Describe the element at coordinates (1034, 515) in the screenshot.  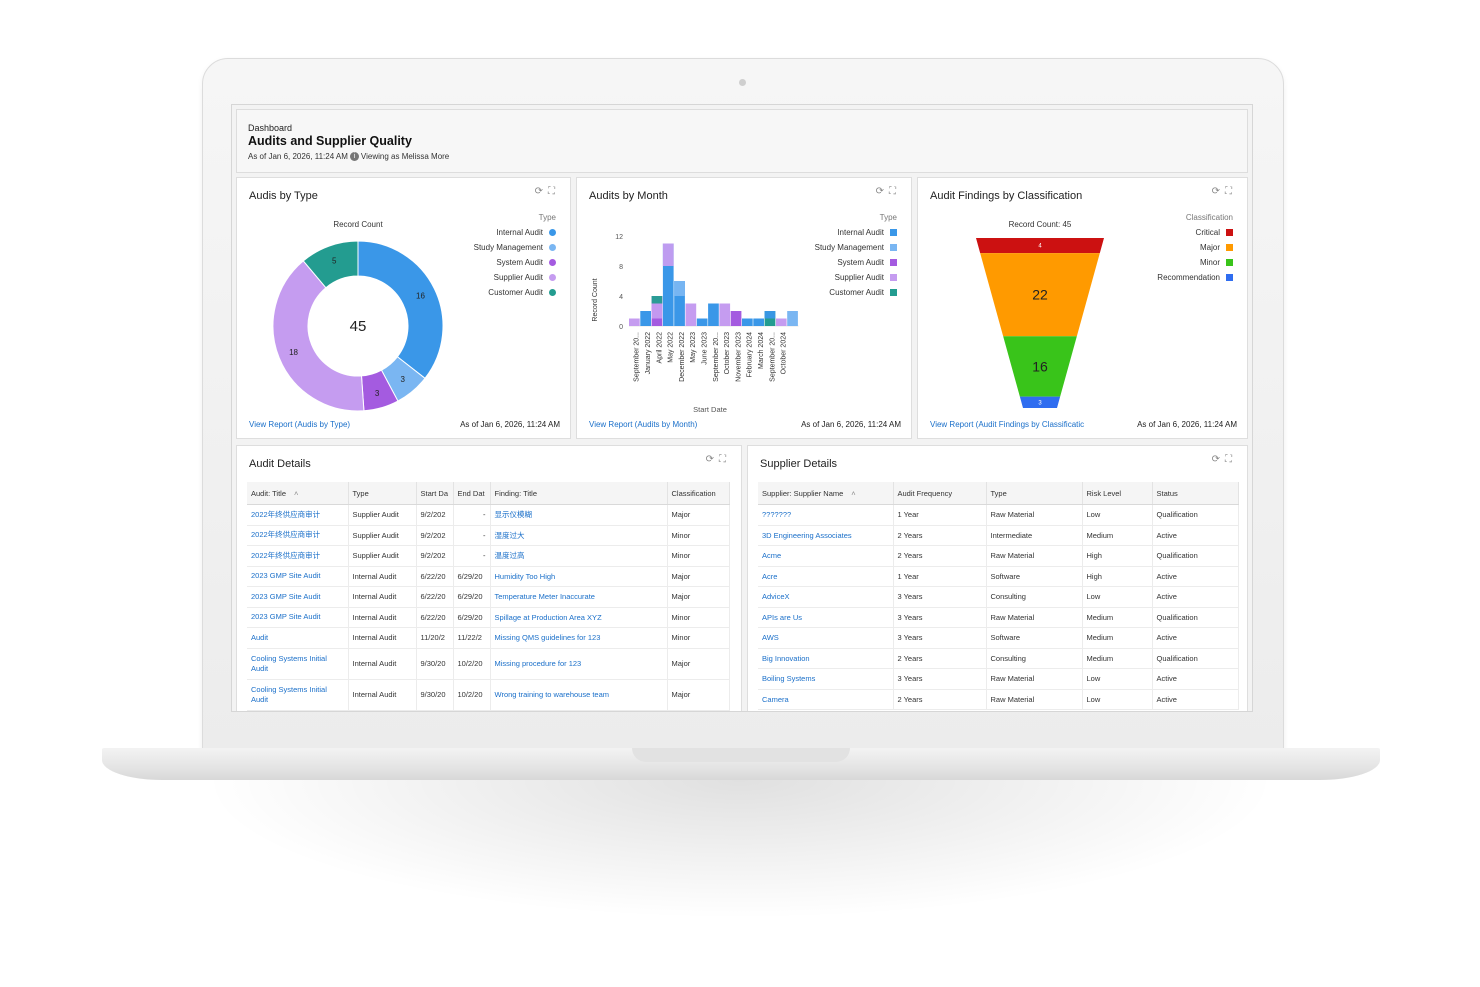
I see `table-cell: Raw Material` at that location.